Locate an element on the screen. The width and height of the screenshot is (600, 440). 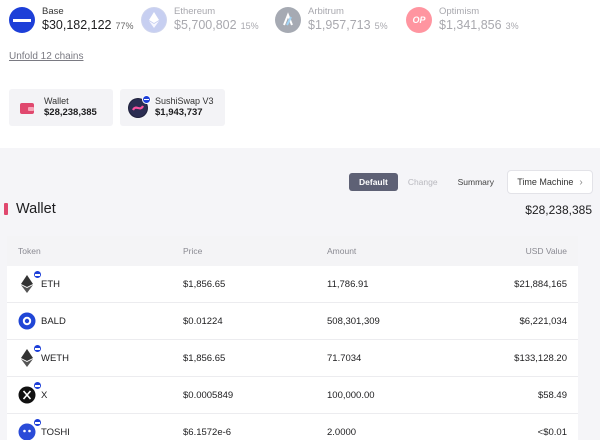
wallet-marker-icon is located at coordinates (6, 209).